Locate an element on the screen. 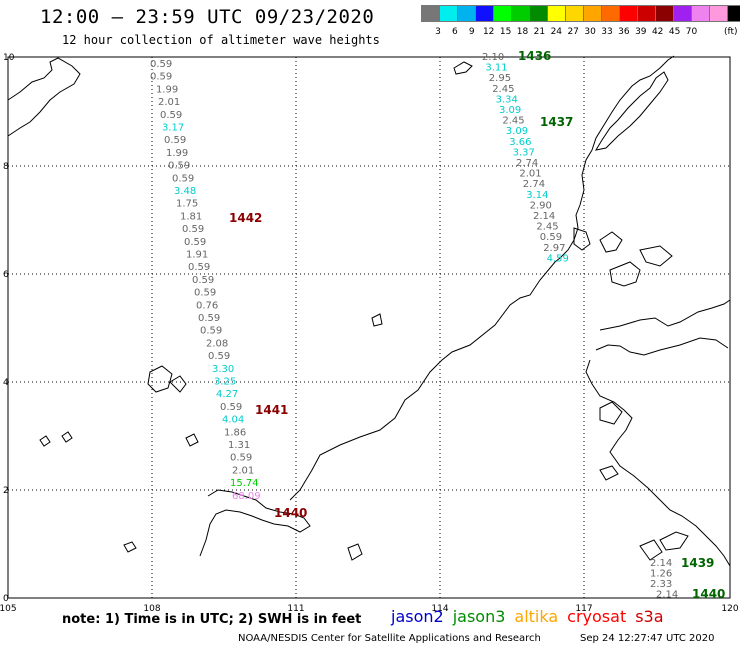 This screenshot has height=650, width=740. color-scale-label: 42 is located at coordinates (657, 32).